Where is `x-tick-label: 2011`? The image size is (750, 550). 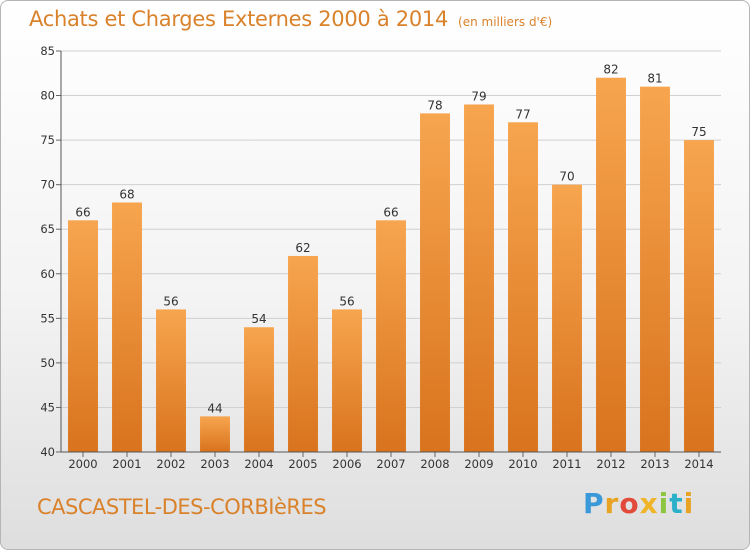
x-tick-label: 2011 is located at coordinates (566, 464).